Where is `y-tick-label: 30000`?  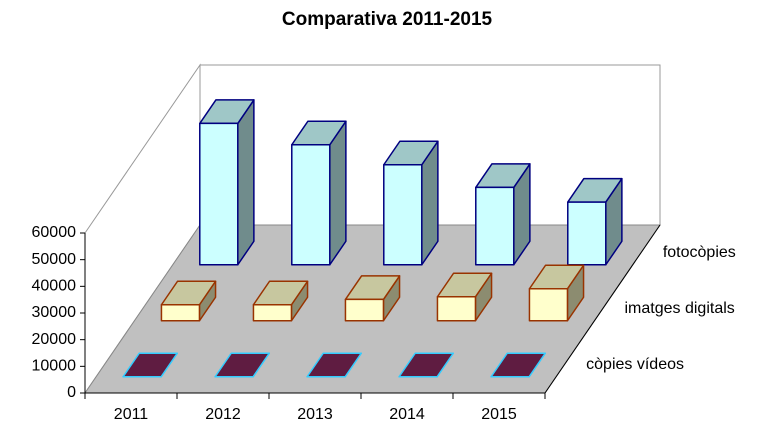 y-tick-label: 30000 is located at coordinates (54, 312).